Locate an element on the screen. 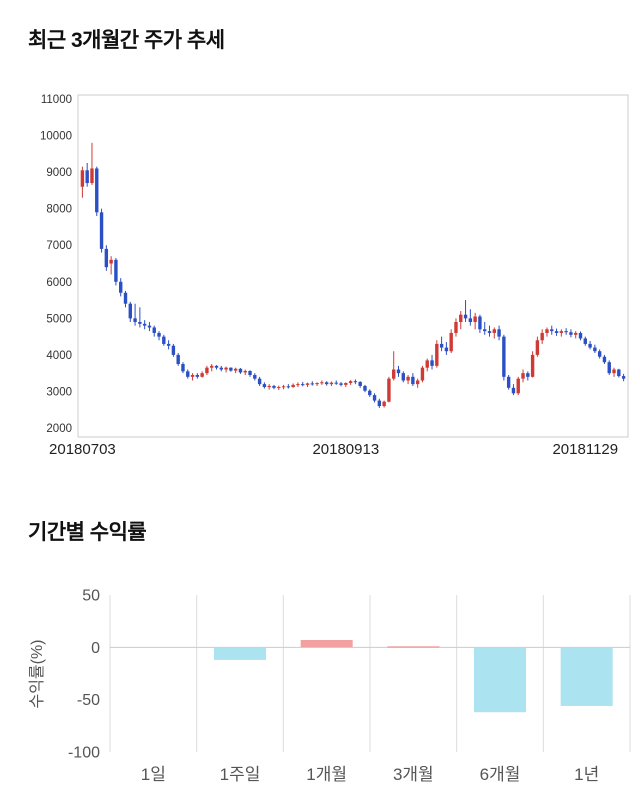 Image resolution: width=640 pixels, height=810 pixels. y-tick-label: 0 is located at coordinates (95, 648).